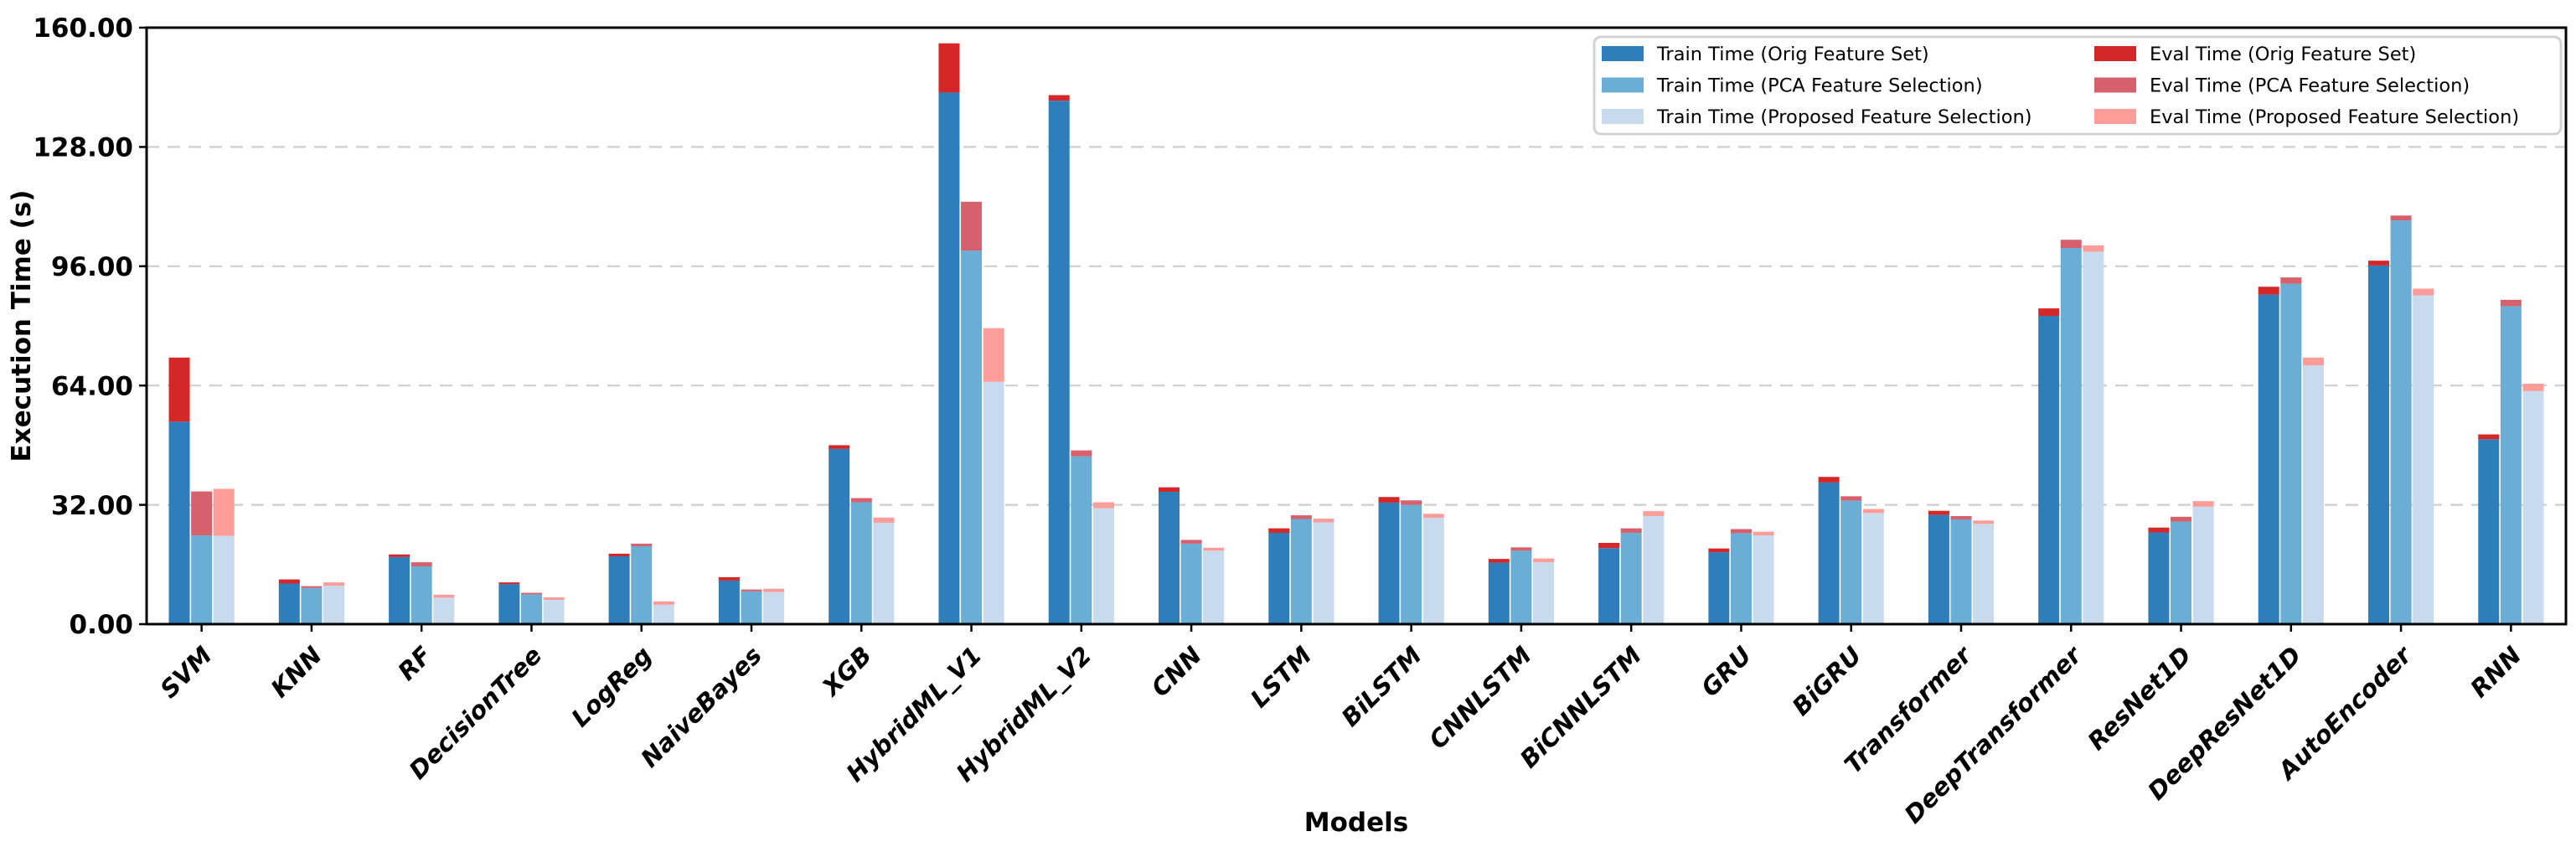  What do you see at coordinates (1191, 583) in the screenshot?
I see `bar-train-pca-CNN` at bounding box center [1191, 583].